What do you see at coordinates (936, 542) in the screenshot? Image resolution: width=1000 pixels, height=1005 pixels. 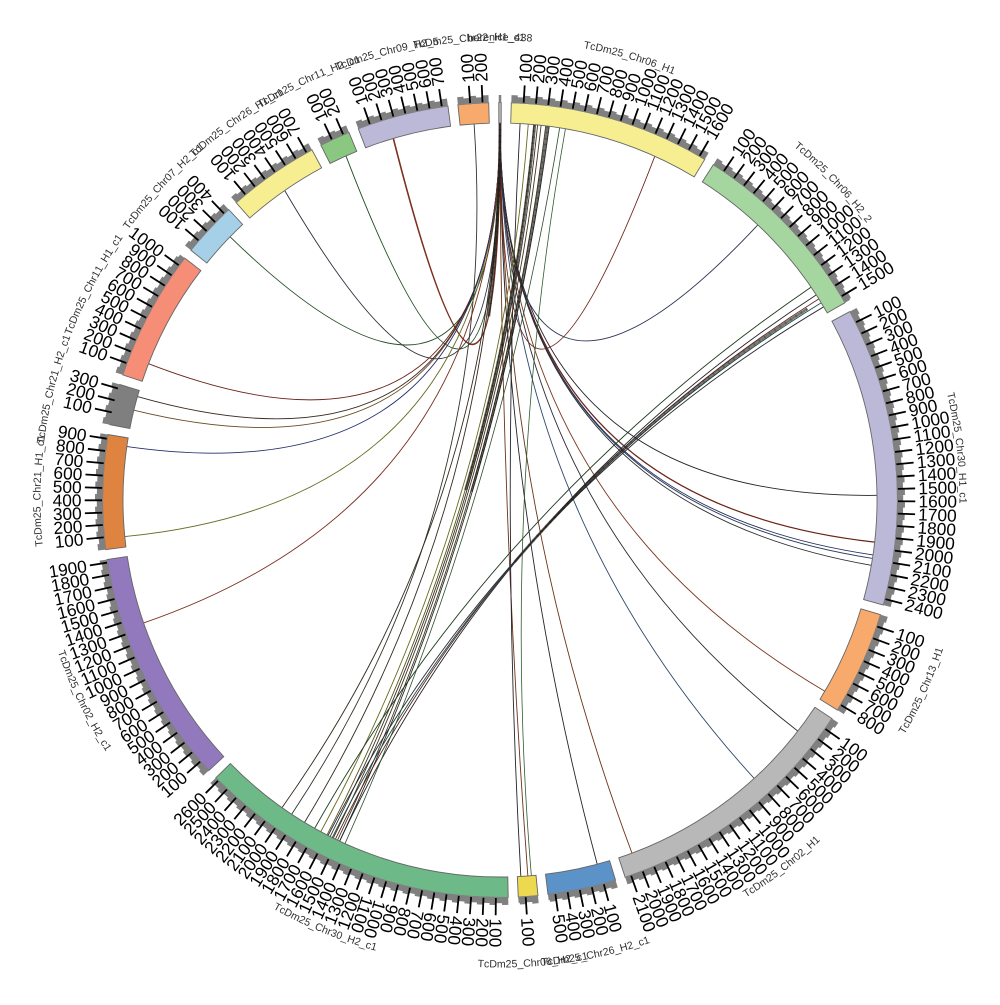 I see `svg-text: 1900` at bounding box center [936, 542].